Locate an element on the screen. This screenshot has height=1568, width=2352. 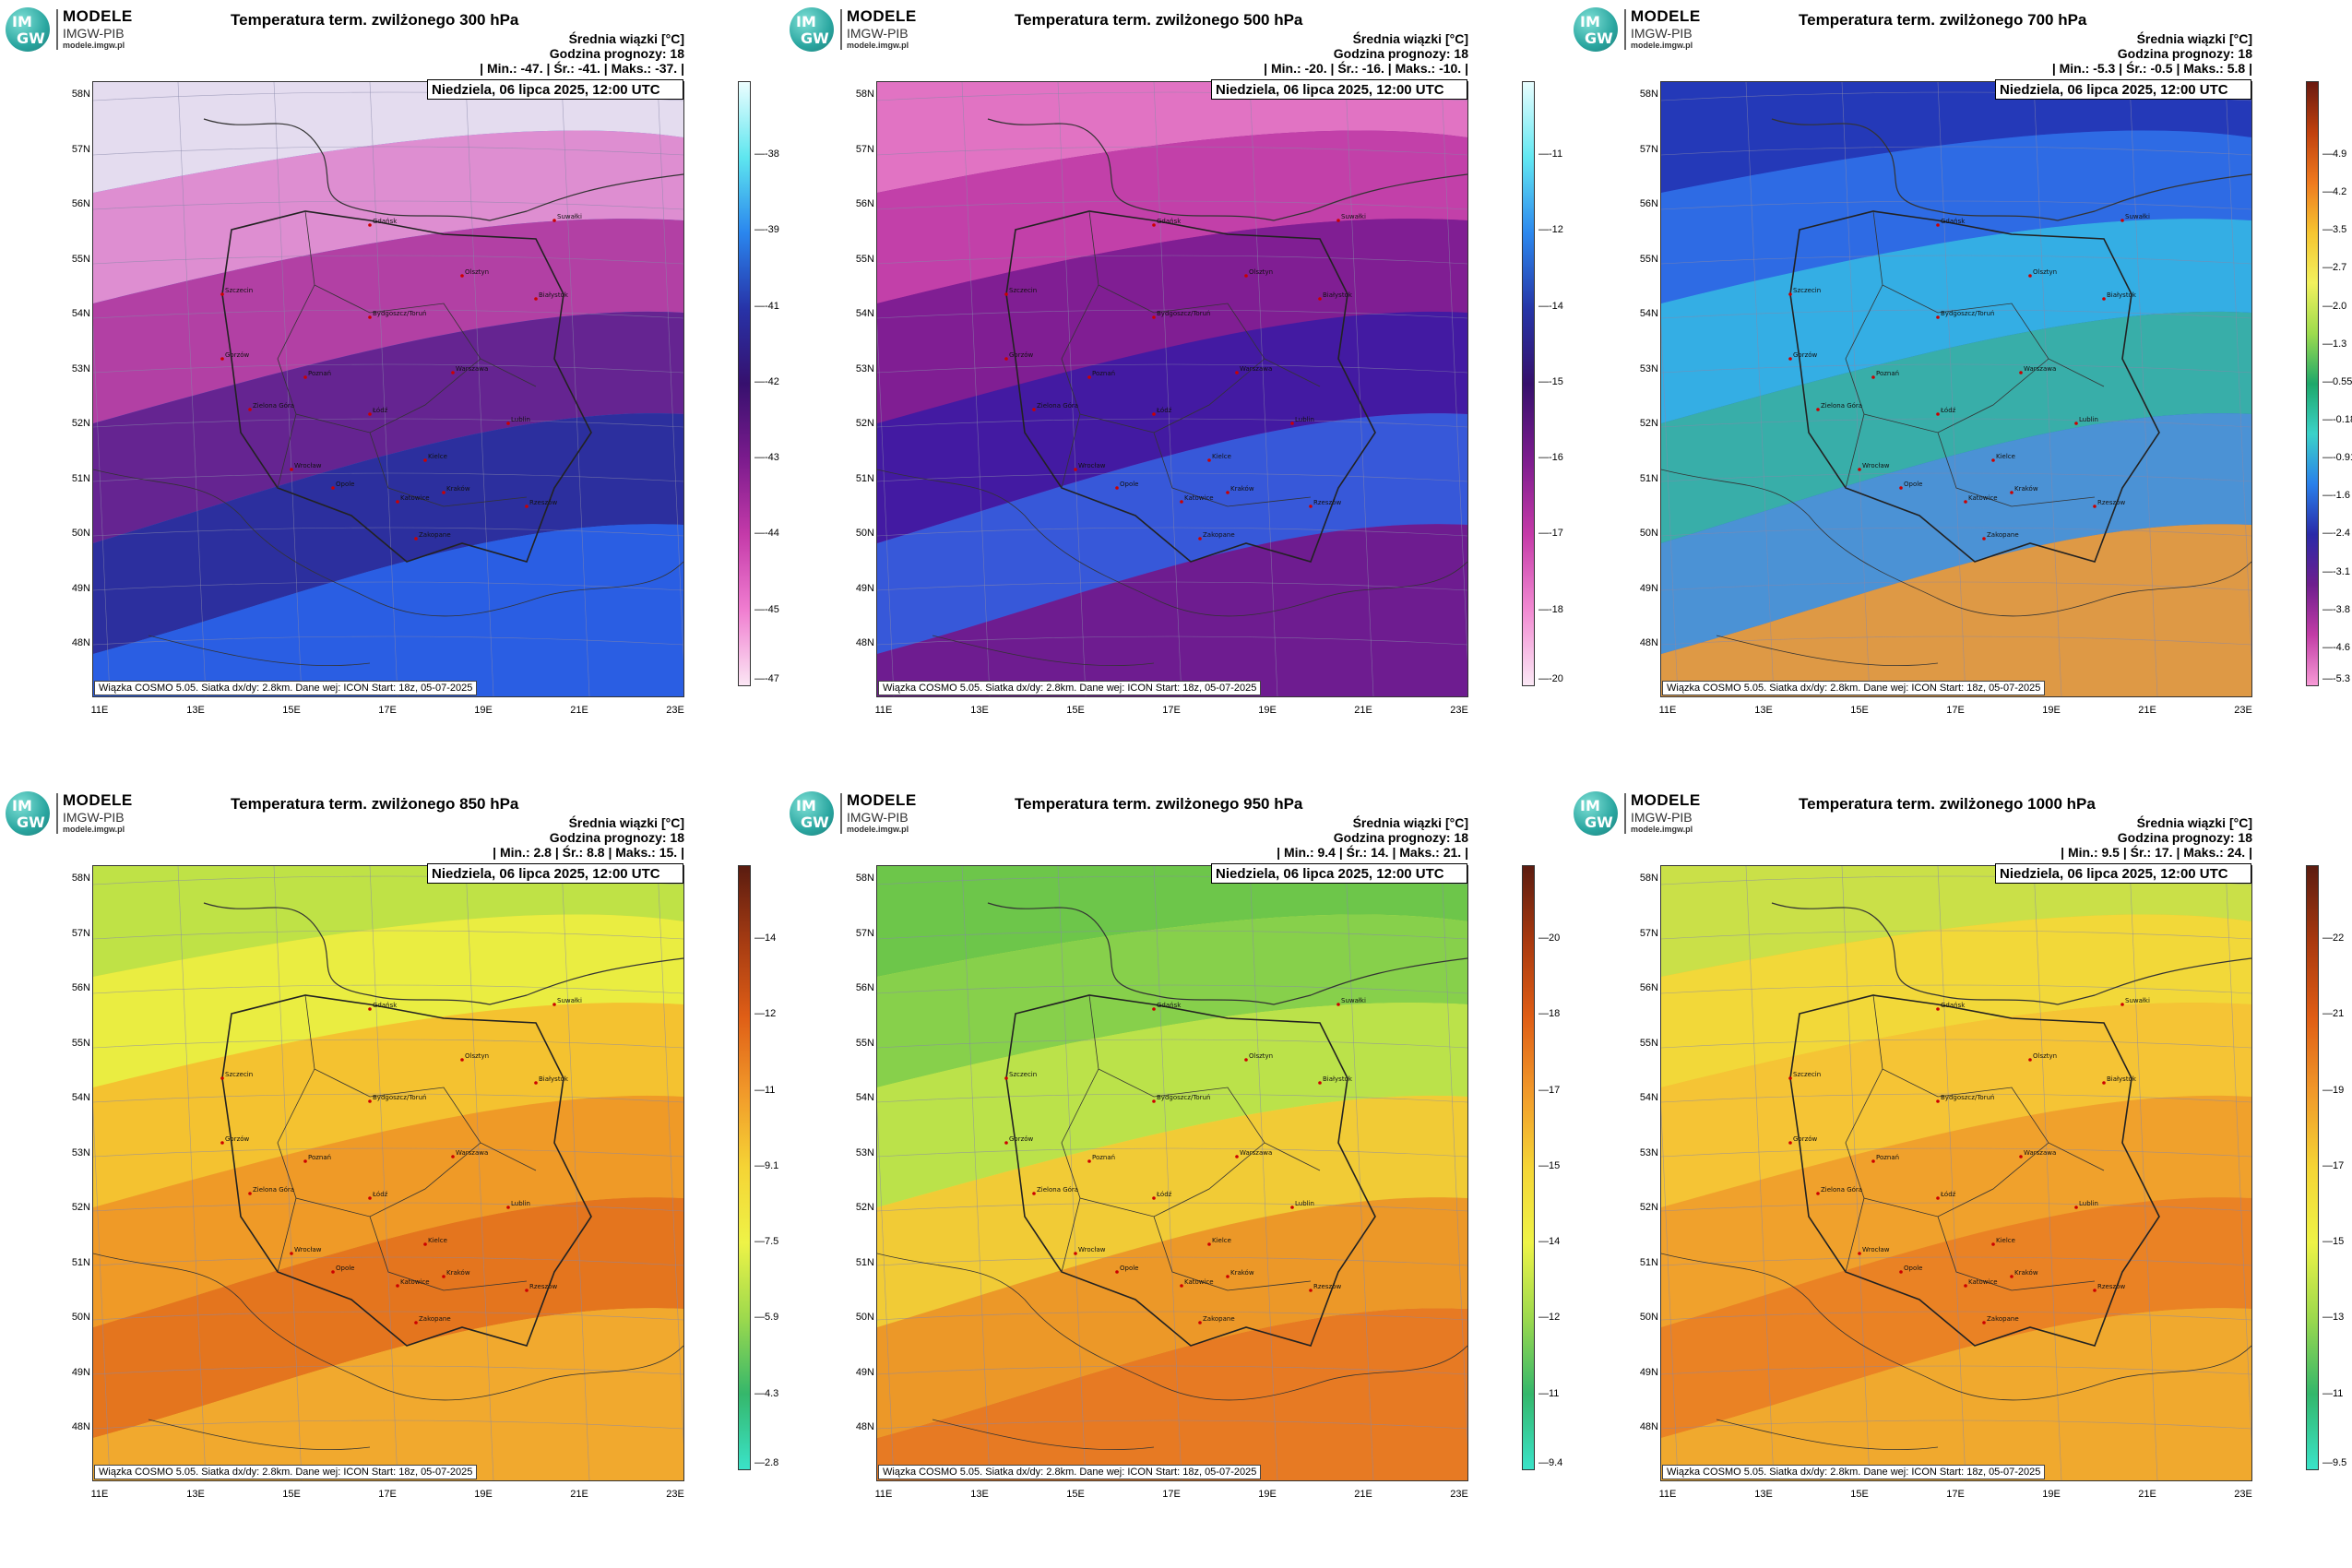
city-label: Gorzów is located at coordinates (1021, 355).